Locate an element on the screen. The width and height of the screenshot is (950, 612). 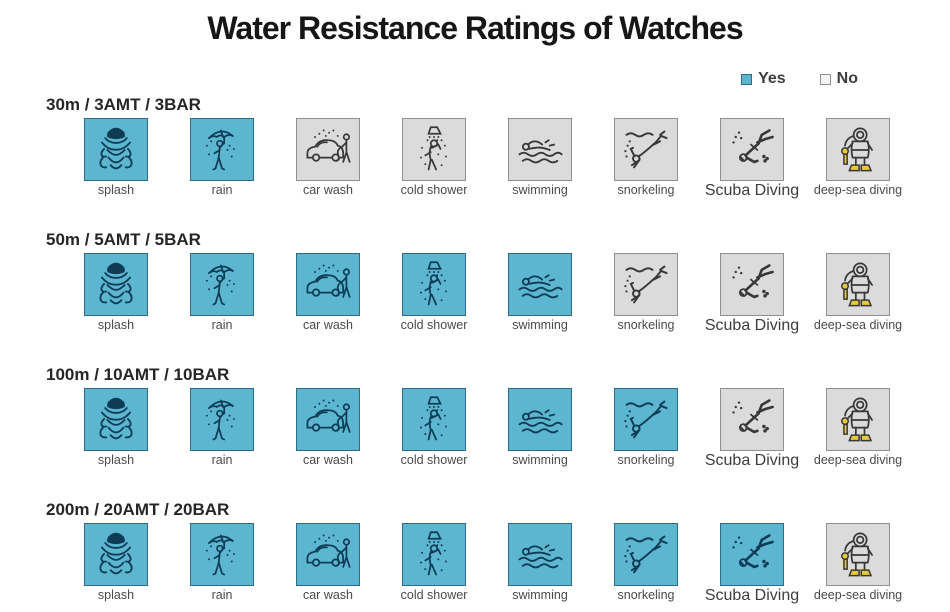
scuba-diving-icon is located at coordinates (752, 555).